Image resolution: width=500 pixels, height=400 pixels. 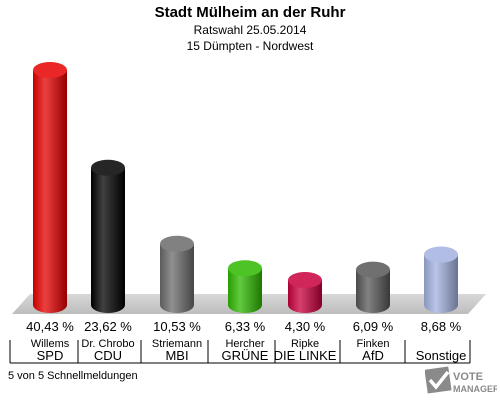 I want to click on value-label: 4,30 %, so click(x=305, y=326).